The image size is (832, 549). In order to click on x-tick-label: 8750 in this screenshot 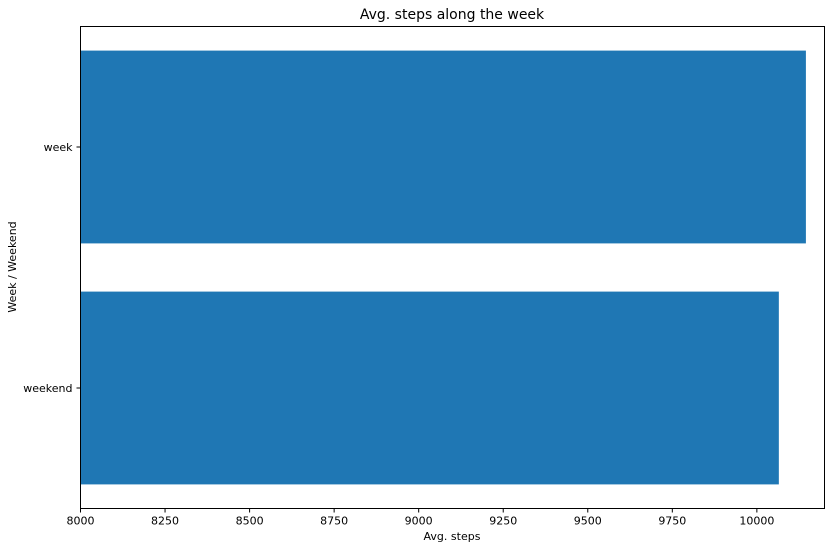, I will do `click(334, 521)`.